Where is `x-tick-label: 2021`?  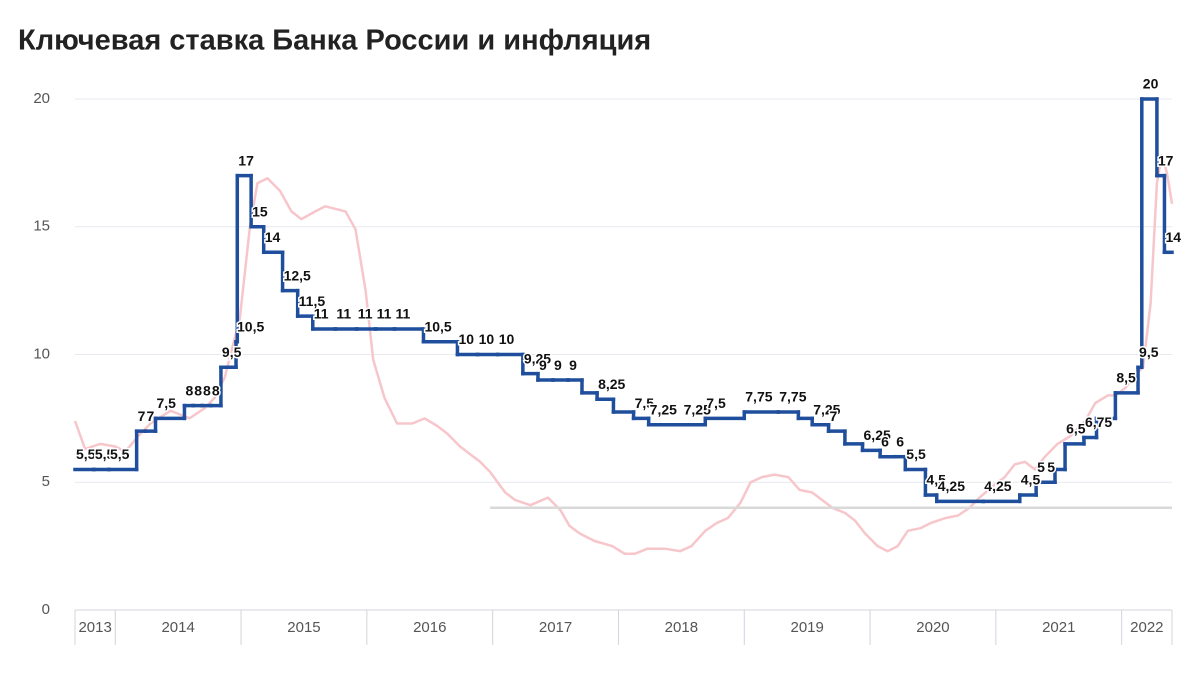
x-tick-label: 2021 is located at coordinates (1058, 627).